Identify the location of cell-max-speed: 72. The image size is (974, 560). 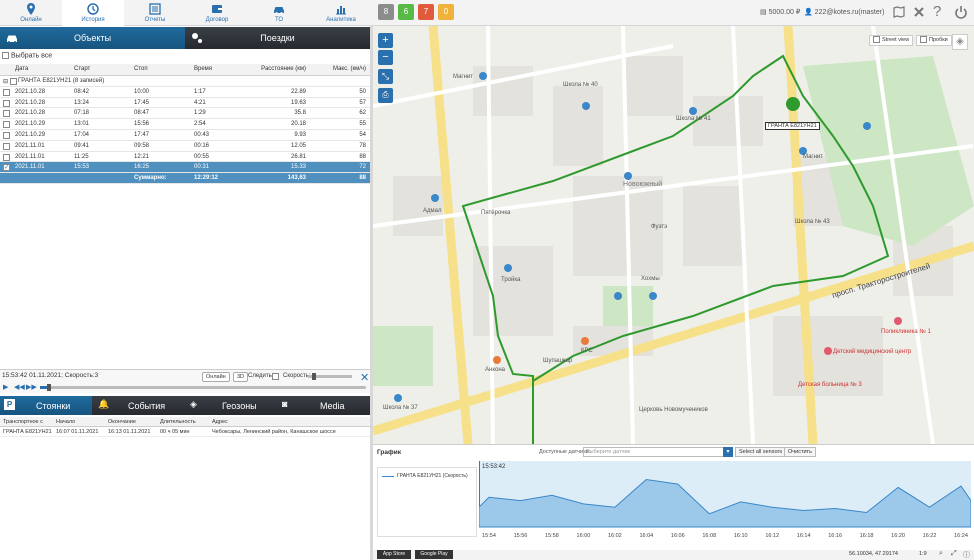
(362, 167).